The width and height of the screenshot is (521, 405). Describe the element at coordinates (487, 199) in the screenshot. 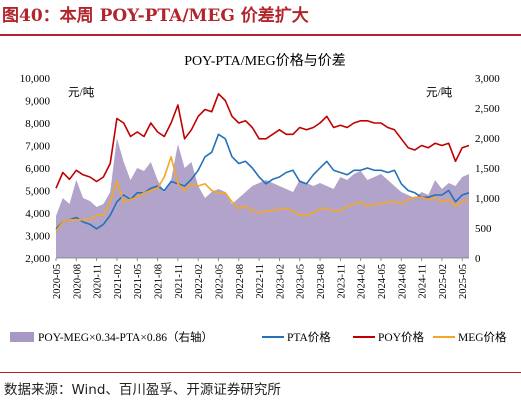

I see `y-right-tick-label: 1,000` at that location.